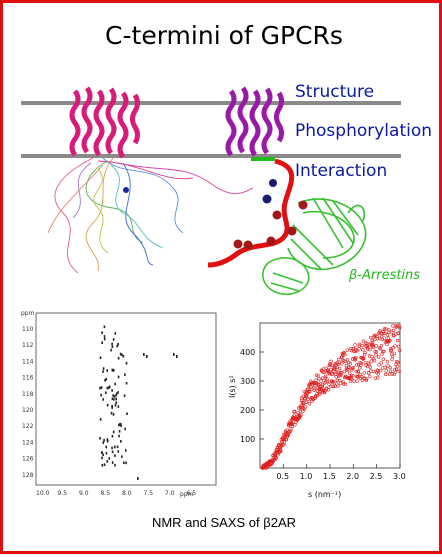  I want to click on nmr-x-tick: 10.0, so click(43, 493).